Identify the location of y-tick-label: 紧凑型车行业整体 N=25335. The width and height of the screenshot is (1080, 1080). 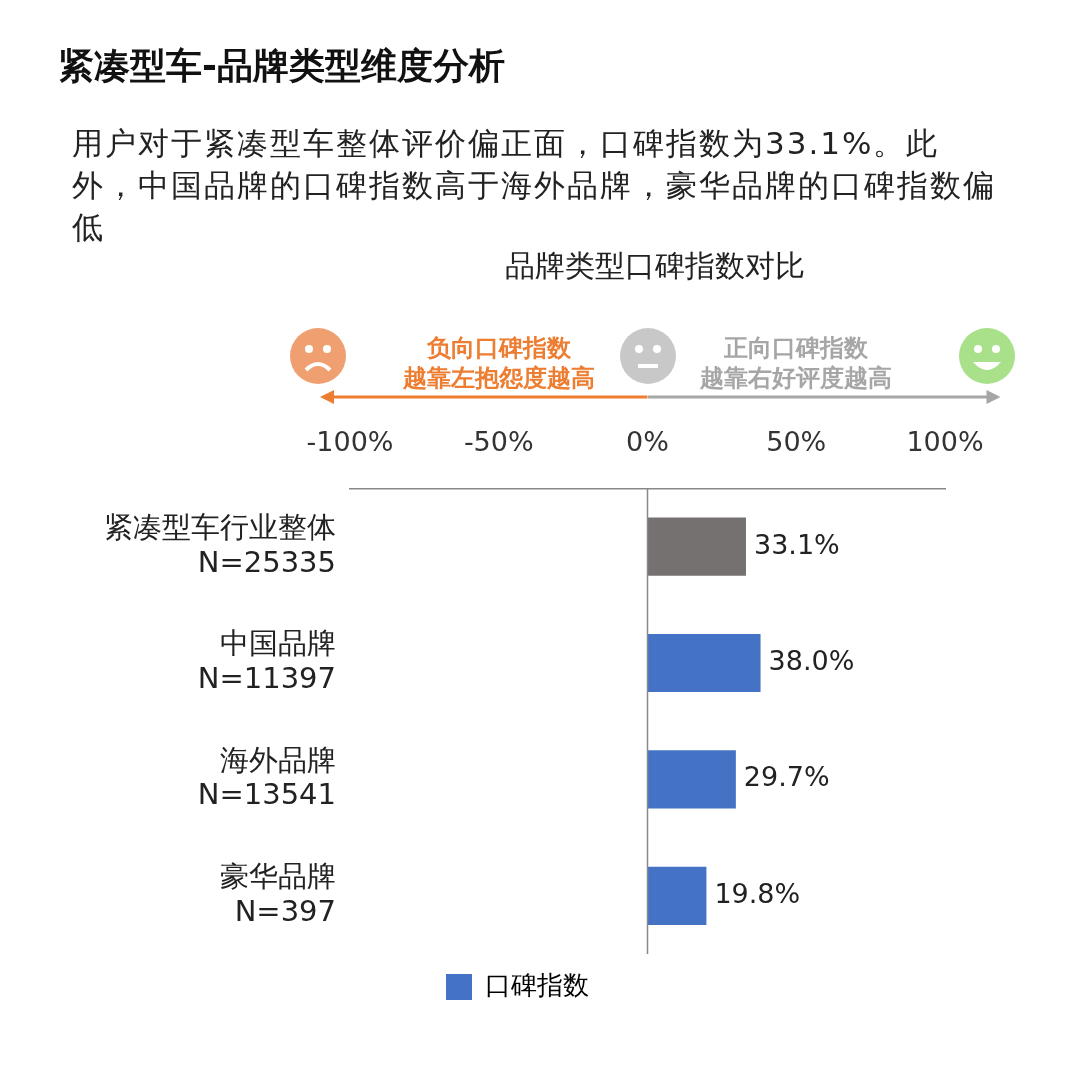
(220, 544).